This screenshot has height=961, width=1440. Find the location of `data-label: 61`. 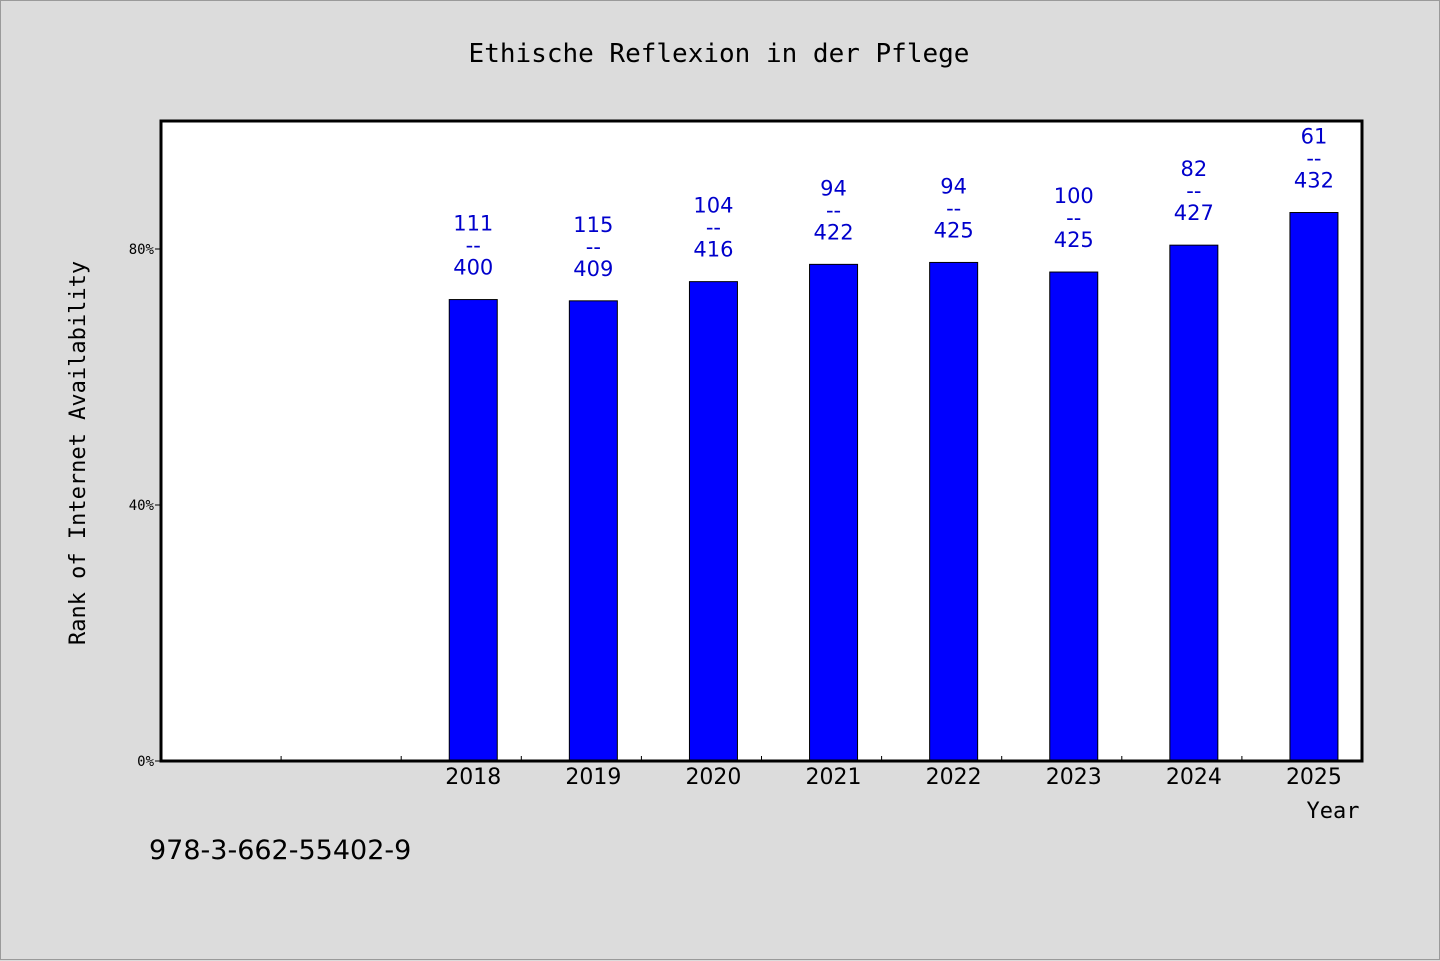

data-label: 61 is located at coordinates (1314, 137).